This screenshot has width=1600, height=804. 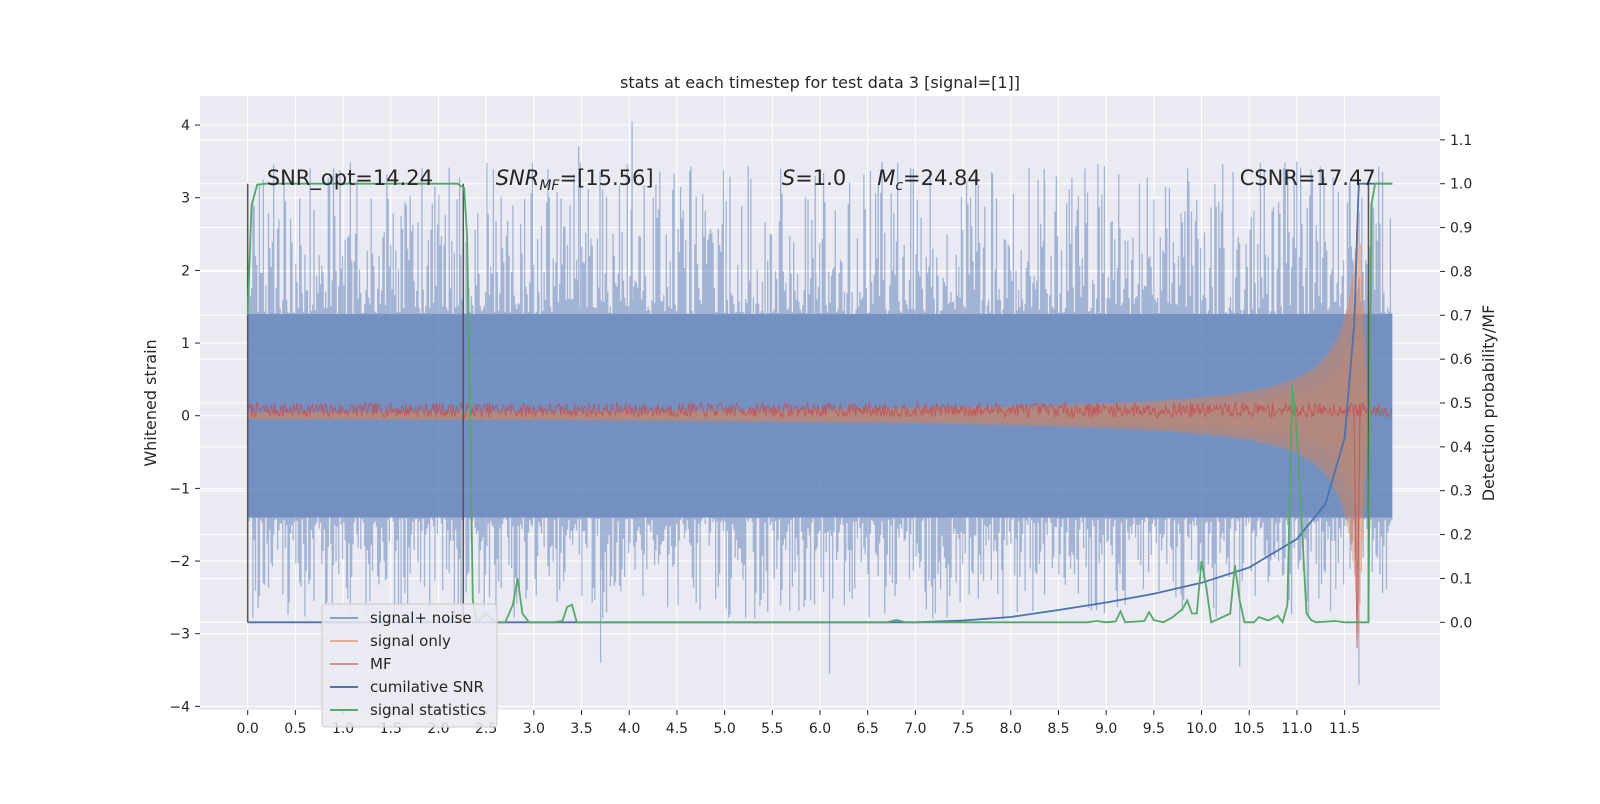 What do you see at coordinates (915, 729) in the screenshot?
I see `x-tick-label: 7.0` at bounding box center [915, 729].